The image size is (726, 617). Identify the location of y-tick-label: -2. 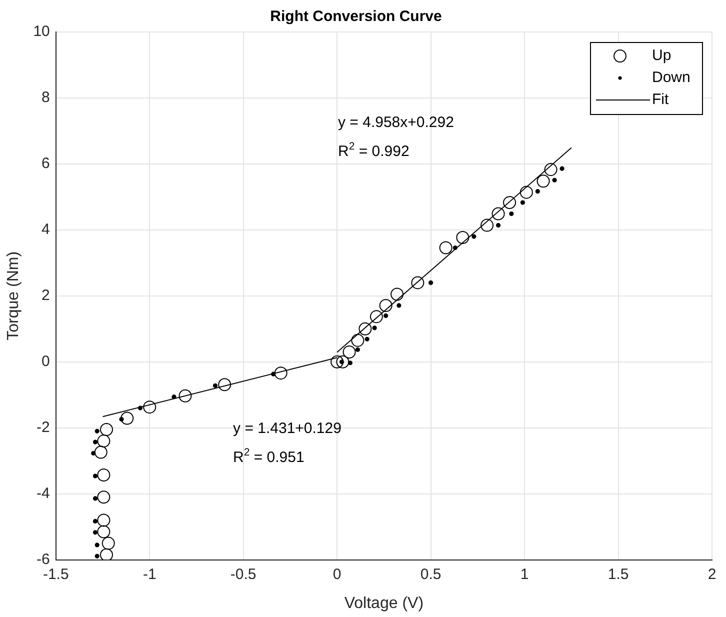
(43, 427).